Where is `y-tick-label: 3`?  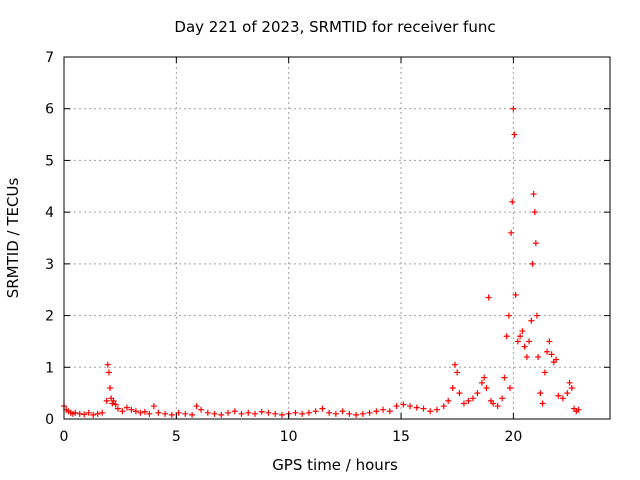 y-tick-label: 3 is located at coordinates (49, 265).